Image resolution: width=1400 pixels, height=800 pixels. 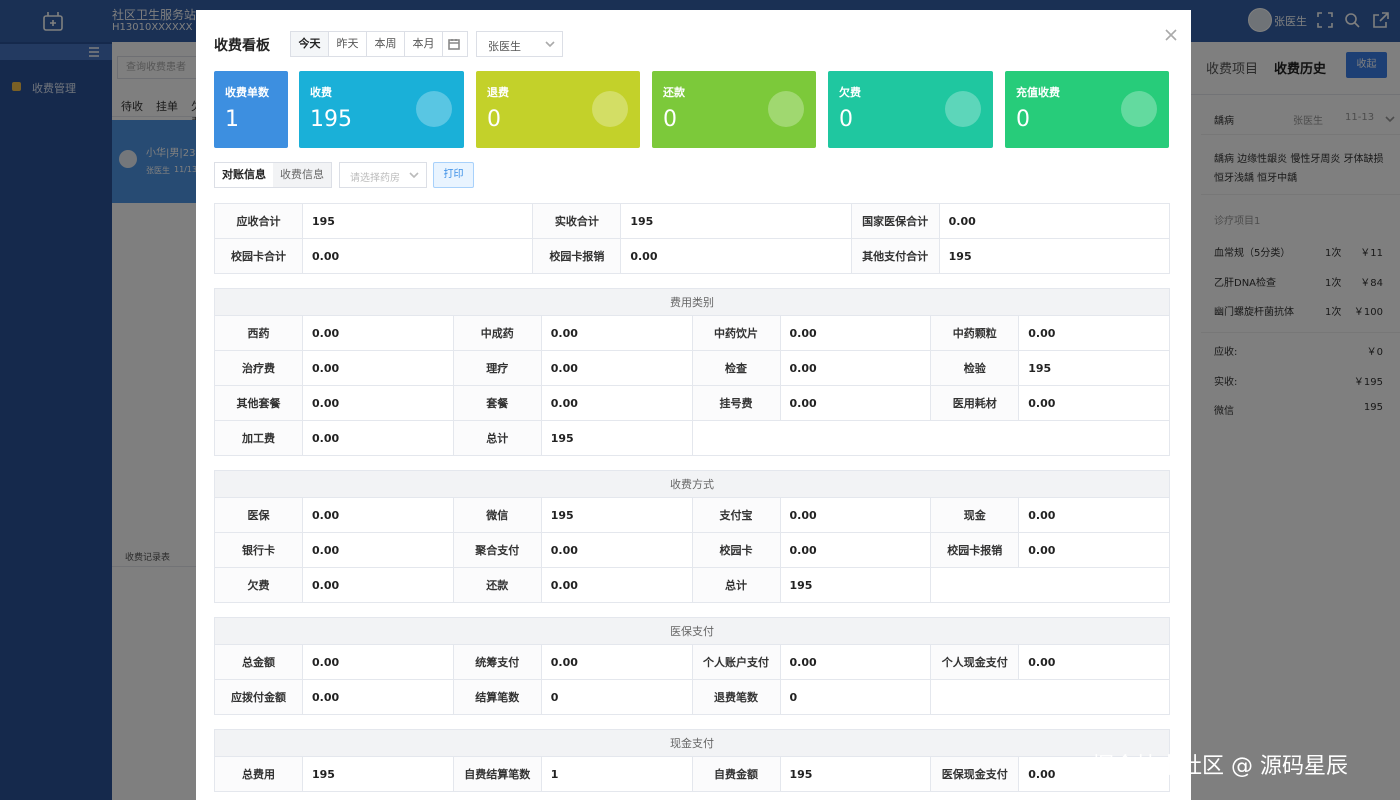 I want to click on modal-close, so click(x=1171, y=35).